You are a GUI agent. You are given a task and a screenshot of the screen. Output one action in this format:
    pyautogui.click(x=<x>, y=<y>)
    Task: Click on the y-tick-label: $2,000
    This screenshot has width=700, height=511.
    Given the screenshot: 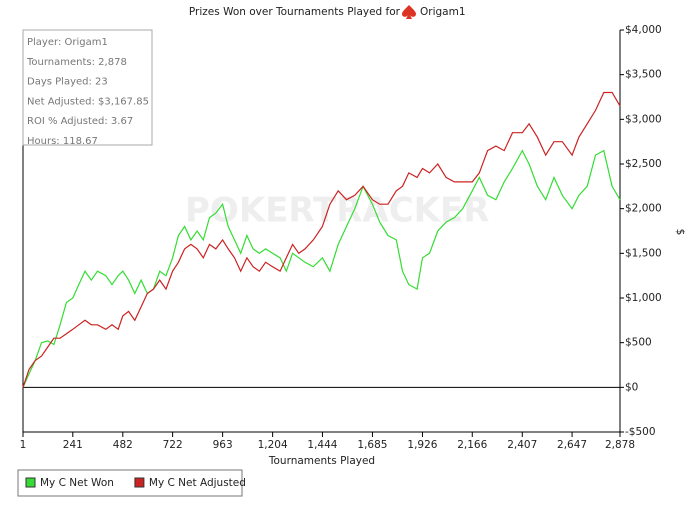 What is the action you would take?
    pyautogui.click(x=643, y=209)
    